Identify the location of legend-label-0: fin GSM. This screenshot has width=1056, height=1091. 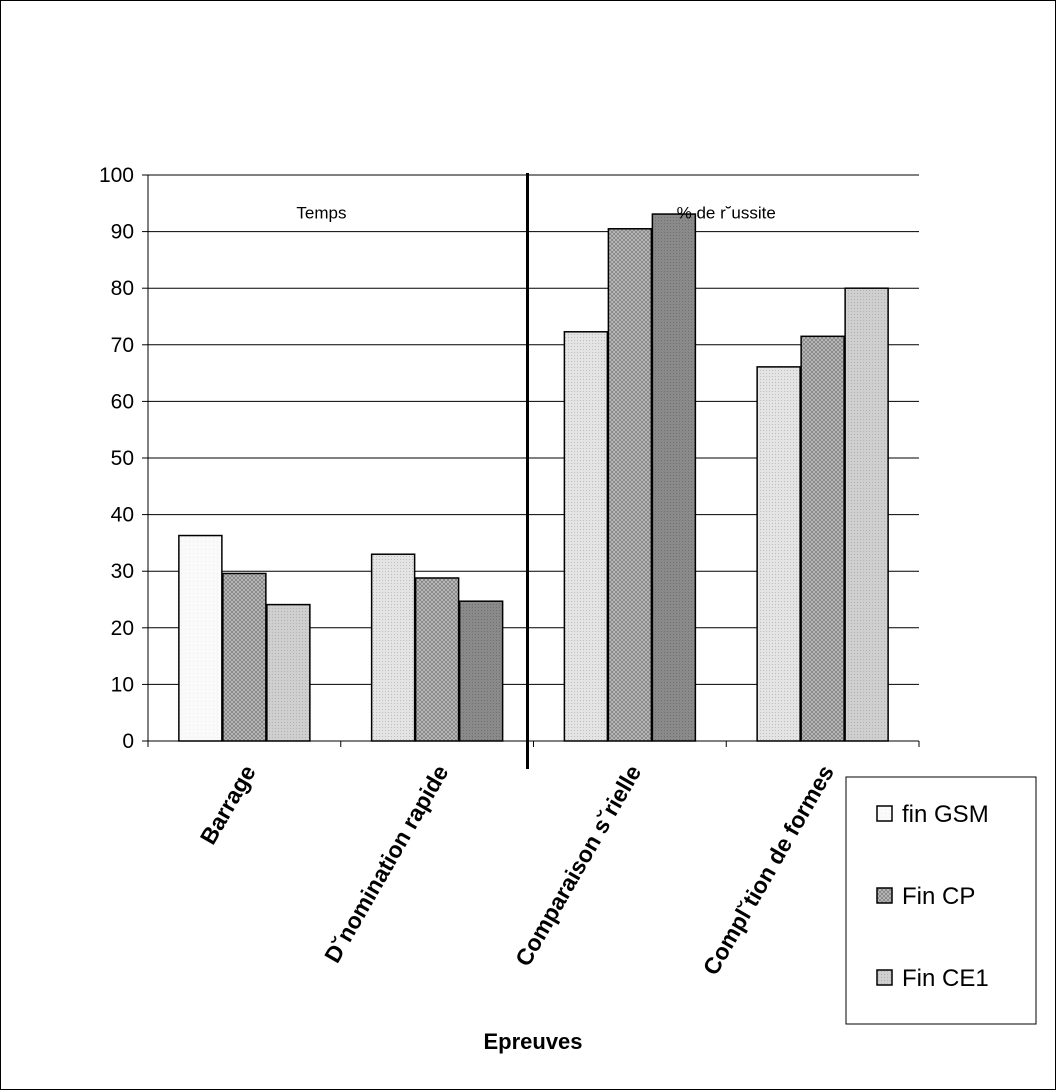
(945, 814).